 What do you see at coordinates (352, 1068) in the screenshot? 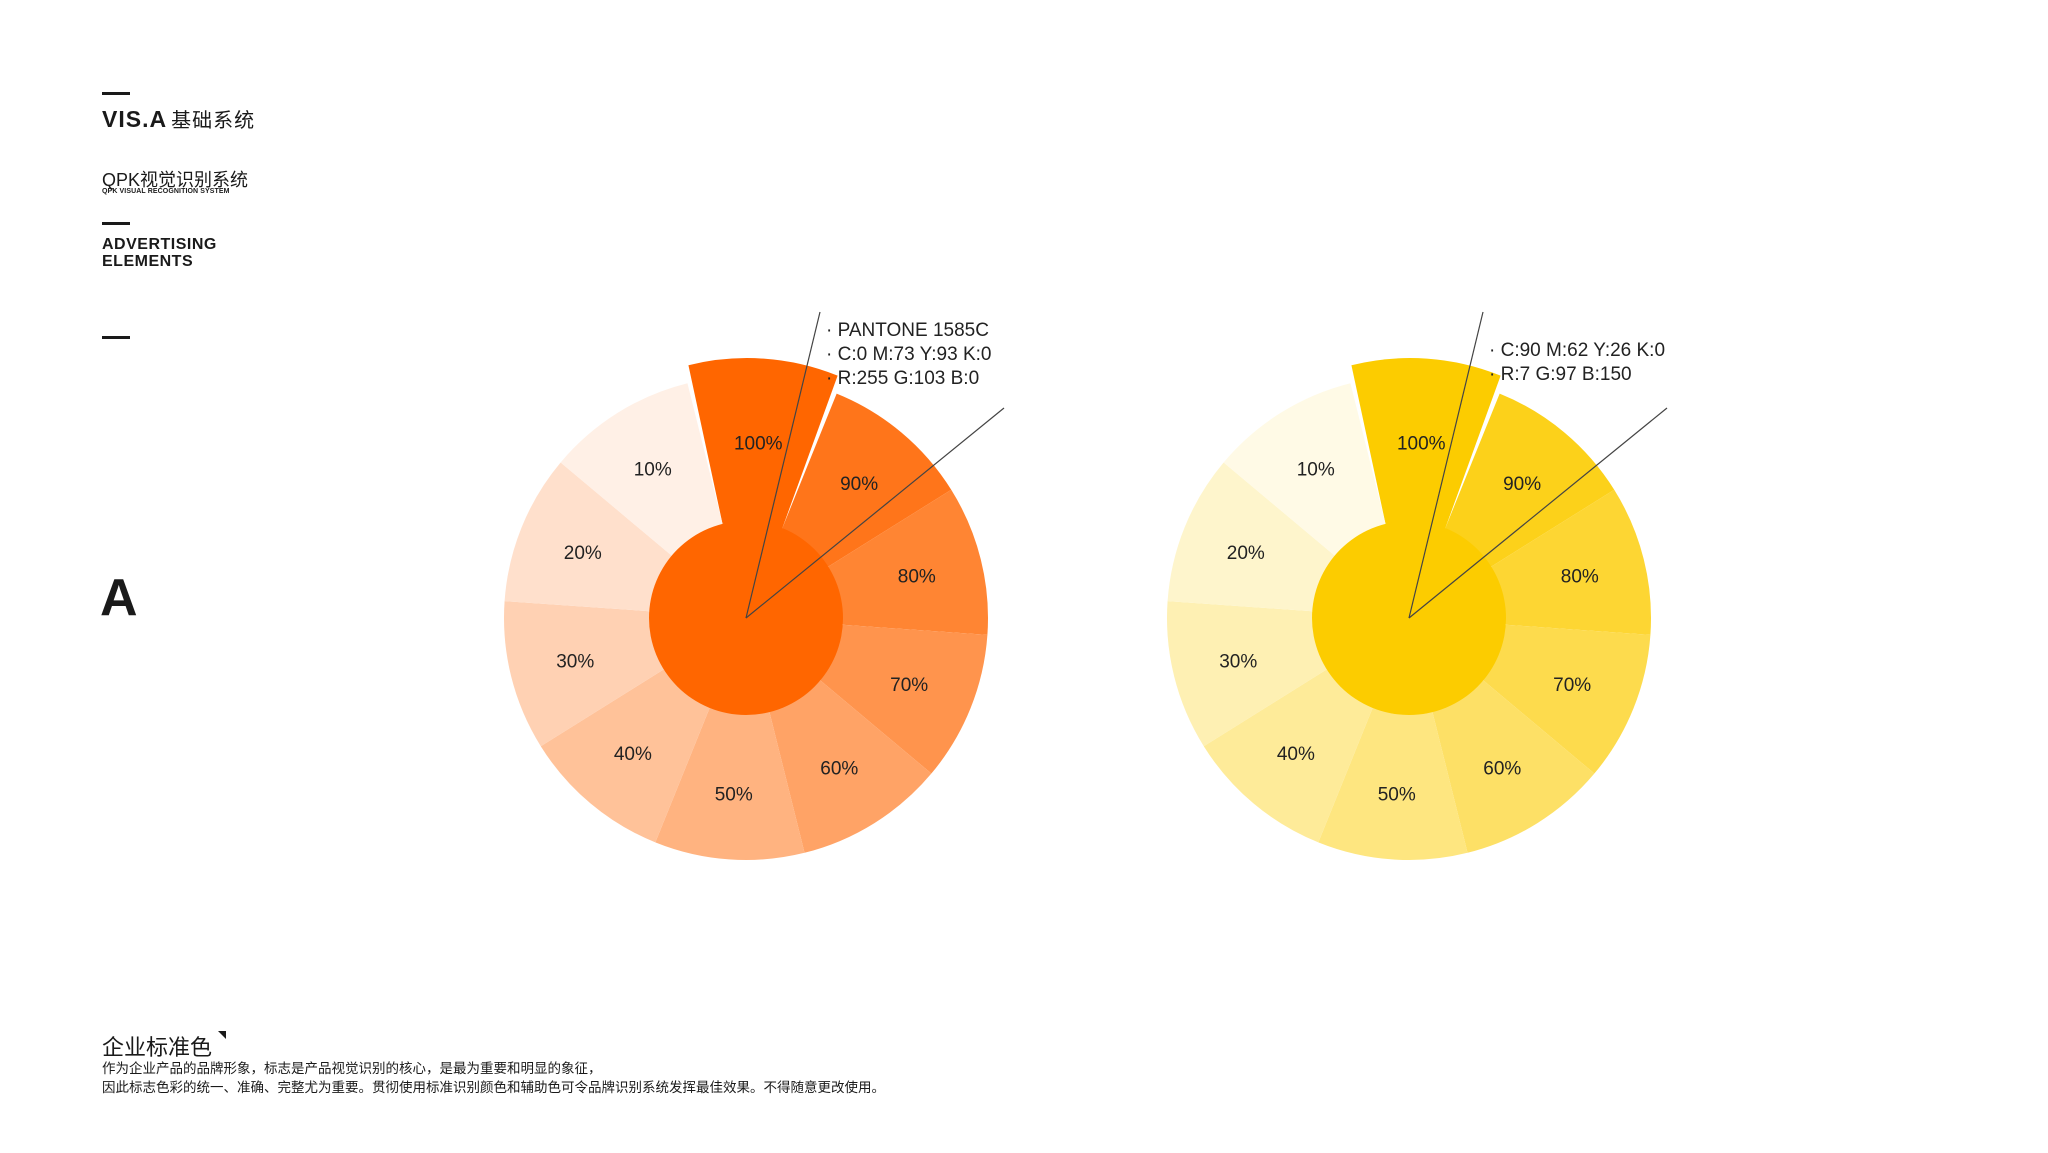
I see `description-line-1: 作为企业产品的品牌形象，标志是产品视觉识别的核心，是最为重要和明显的象征，` at bounding box center [352, 1068].